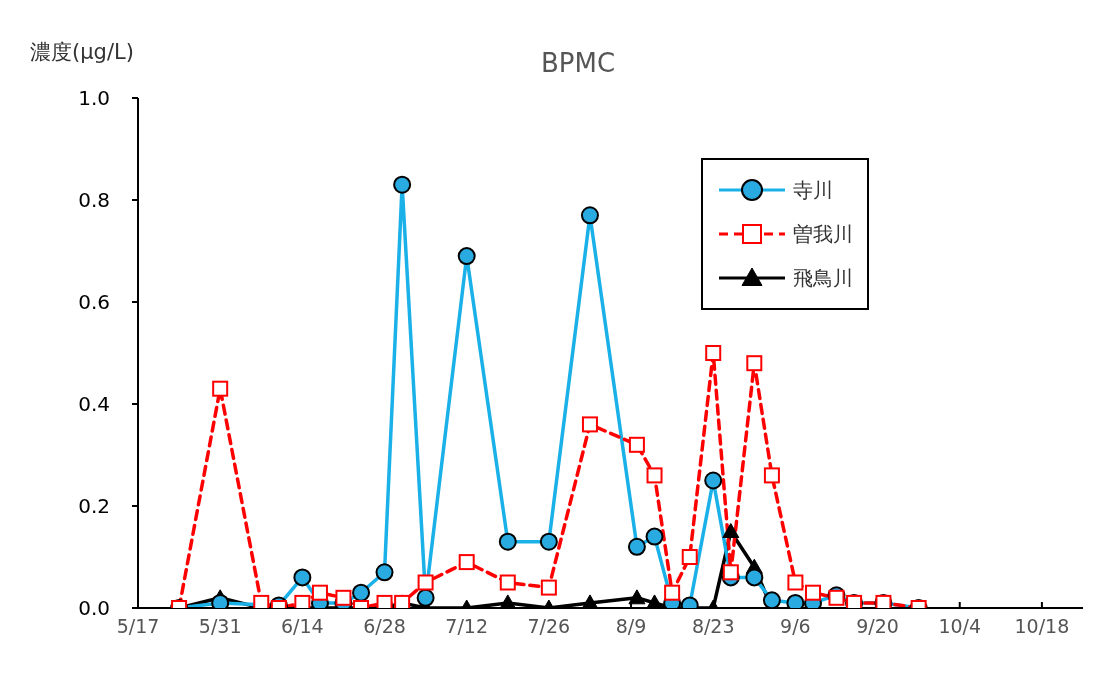 This screenshot has width=1118, height=697. Describe the element at coordinates (138, 626) in the screenshot. I see `x-tick-label: 5/17` at that location.